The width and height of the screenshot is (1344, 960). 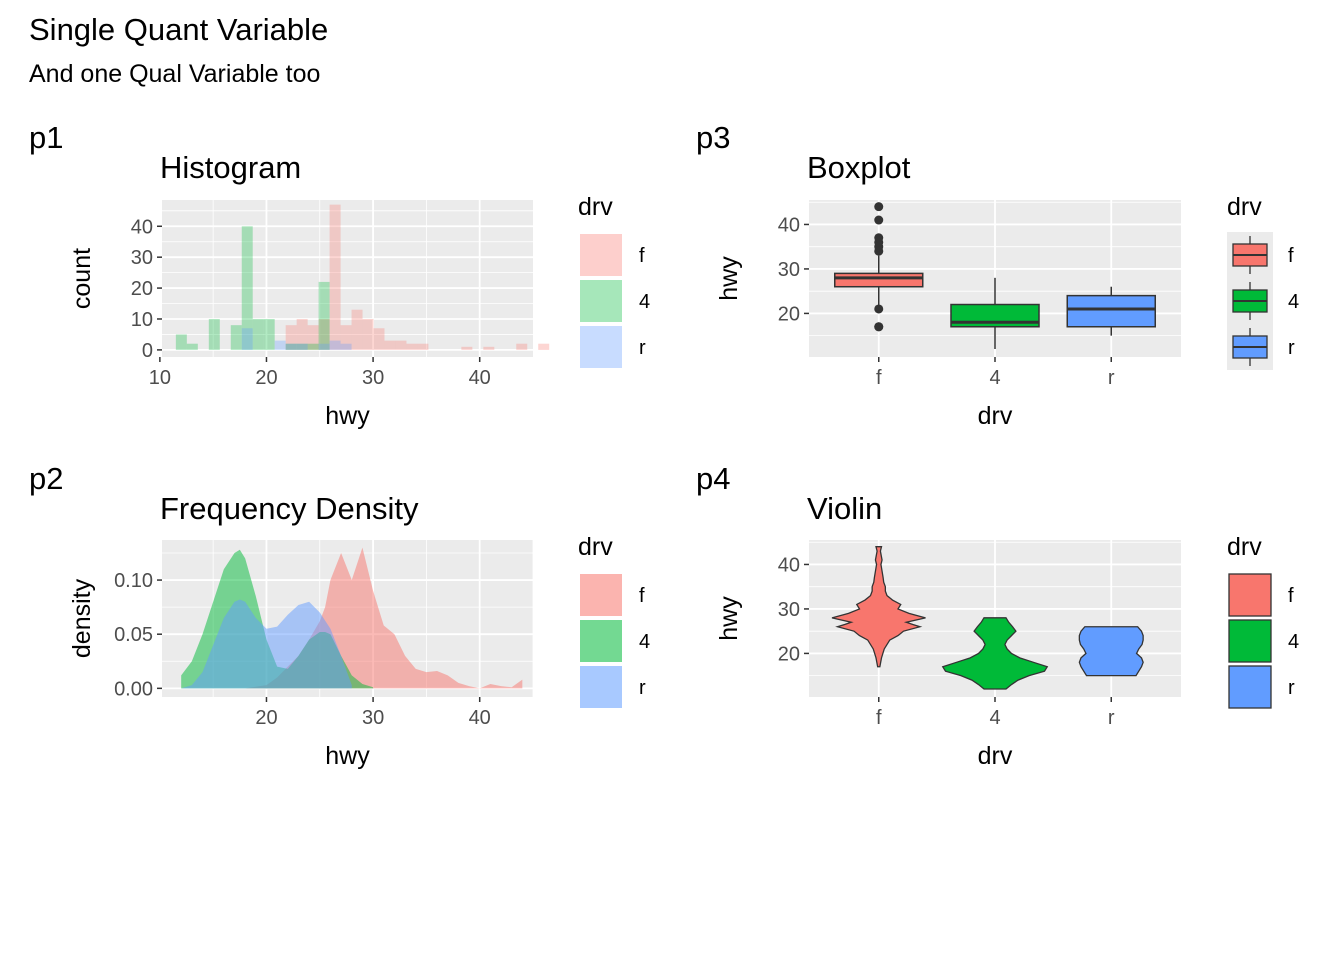 What do you see at coordinates (1111, 311) in the screenshot?
I see `box-body` at bounding box center [1111, 311].